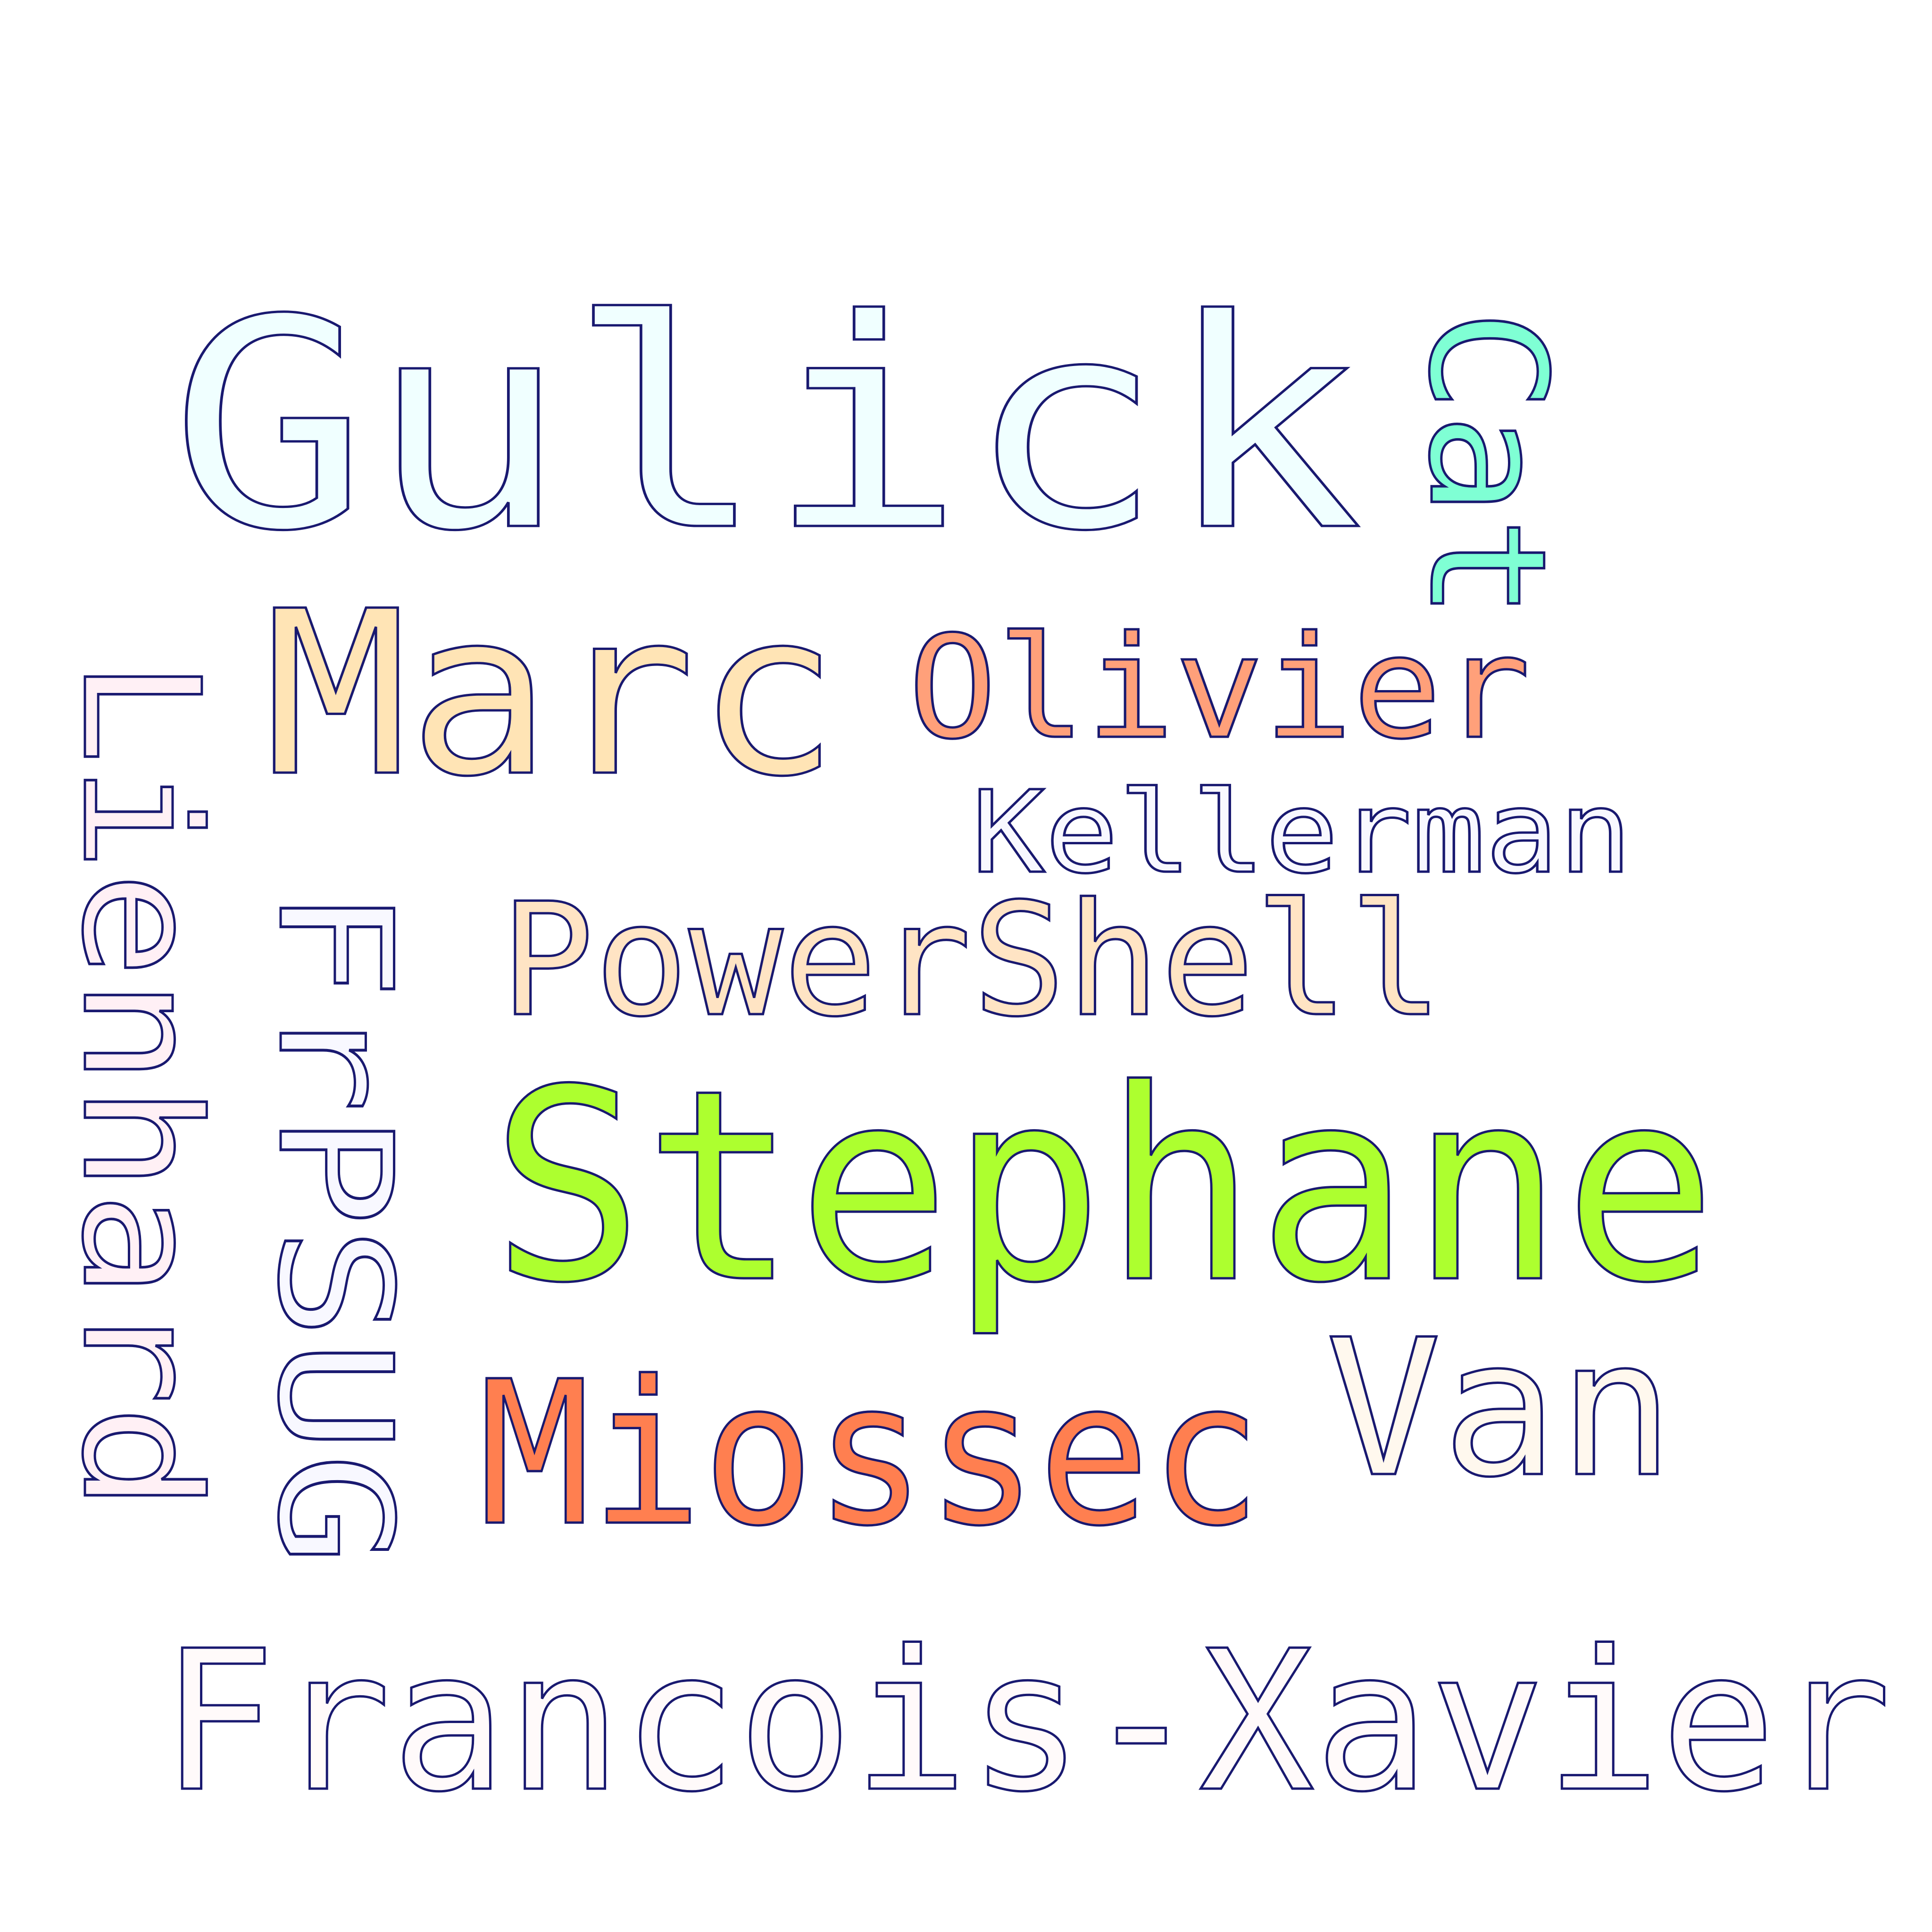 This screenshot has height=1932, width=1932. What do you see at coordinates (1486, 464) in the screenshot?
I see `word-cat: Cat` at bounding box center [1486, 464].